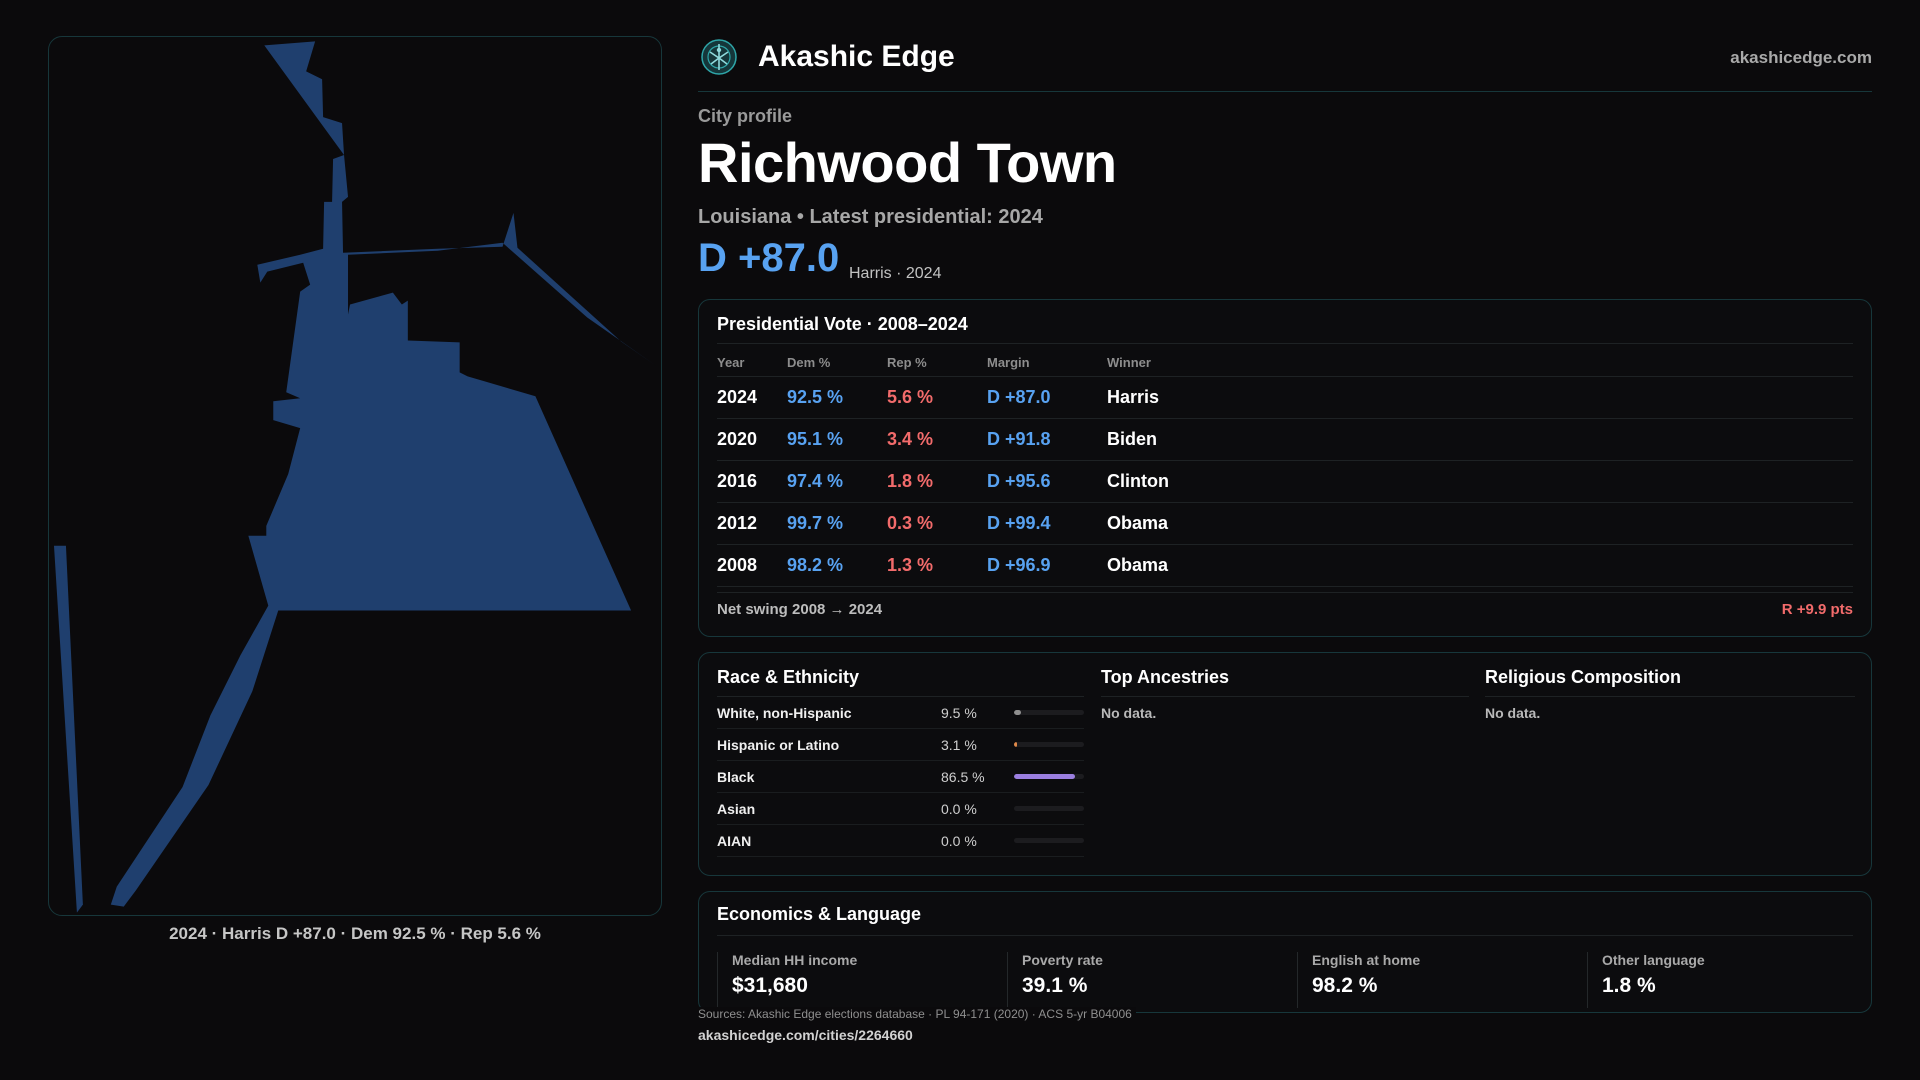  What do you see at coordinates (752, 363) in the screenshot?
I see `col-year: Year` at bounding box center [752, 363].